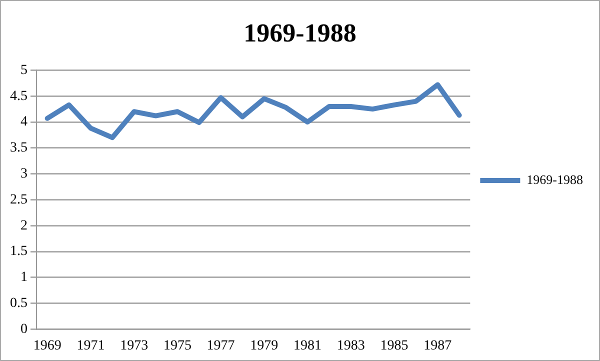 This screenshot has width=600, height=361. I want to click on x-tick-label: 1975, so click(177, 346).